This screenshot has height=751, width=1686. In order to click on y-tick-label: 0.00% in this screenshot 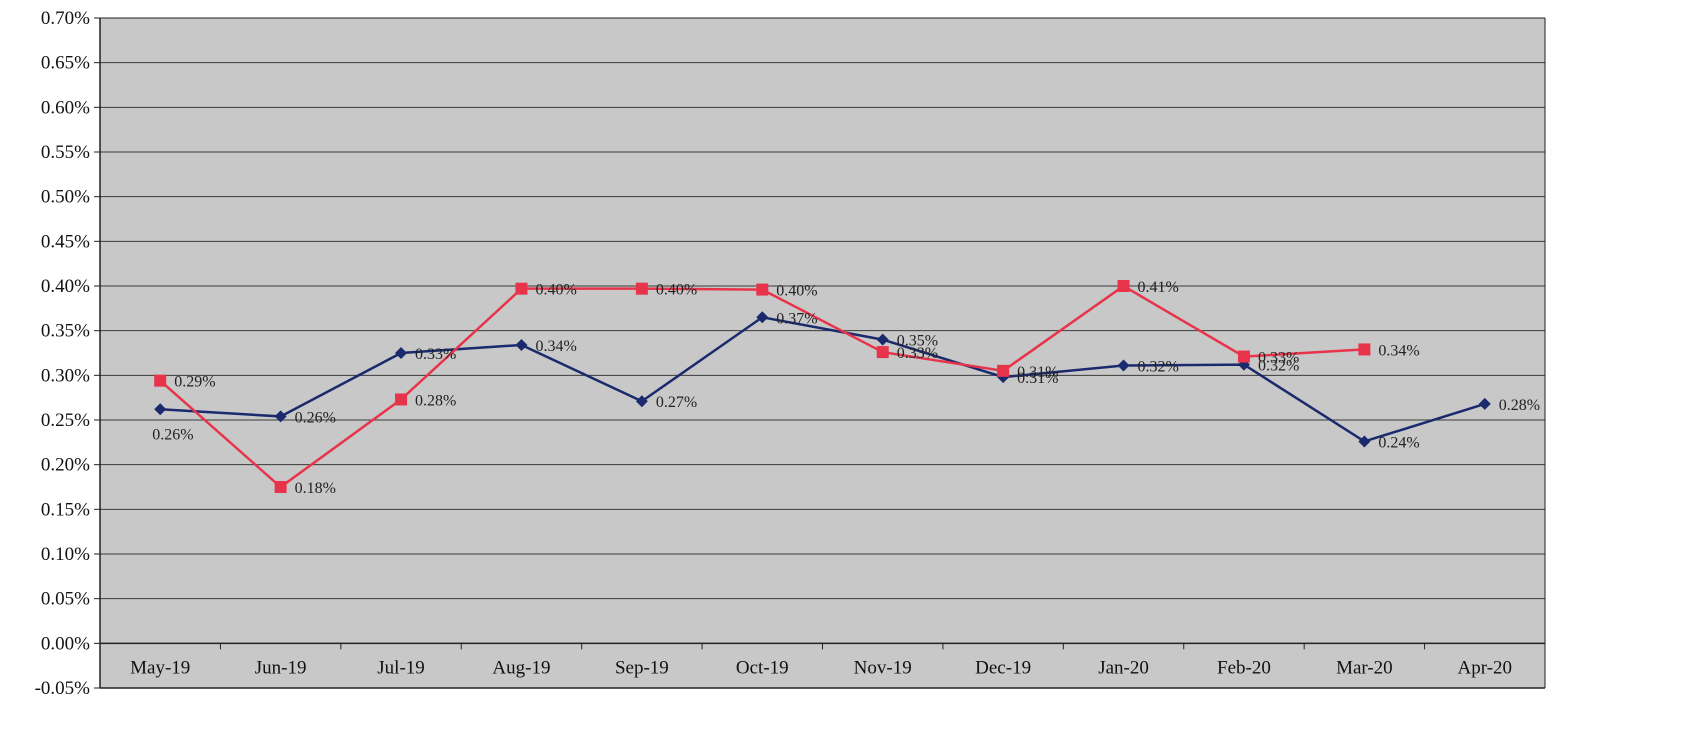, I will do `click(65, 643)`.